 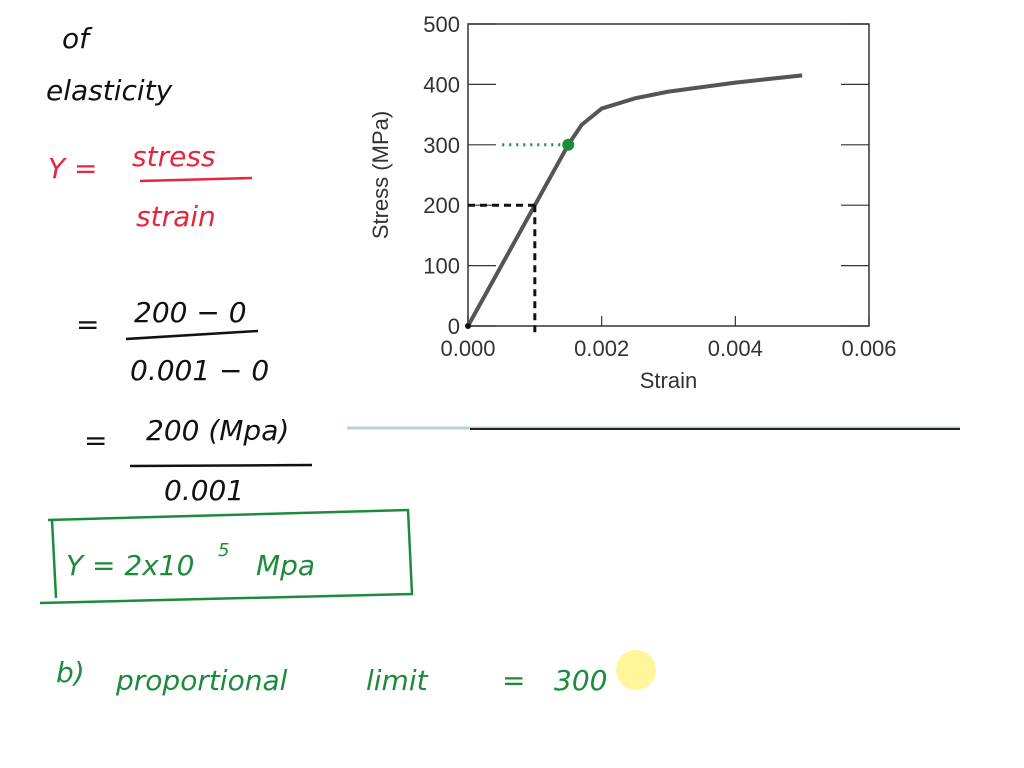 What do you see at coordinates (601, 348) in the screenshot?
I see `x-tick-label: 0.002` at bounding box center [601, 348].